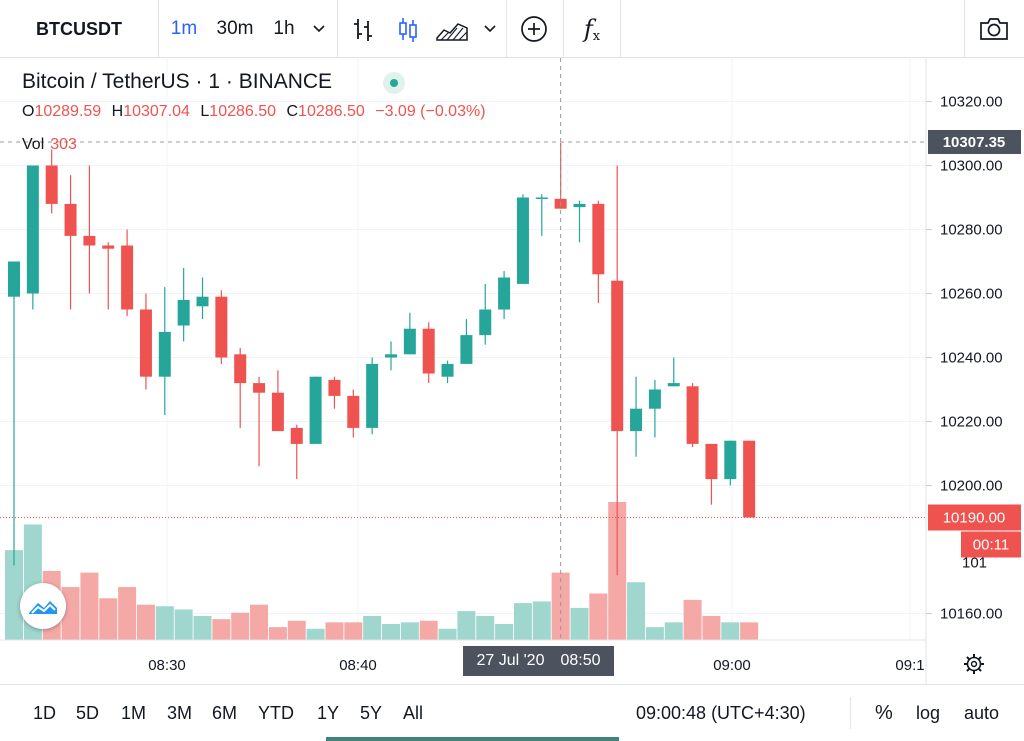 This screenshot has height=741, width=1024. What do you see at coordinates (884, 712) in the screenshot?
I see `percent-scale-button: %` at bounding box center [884, 712].